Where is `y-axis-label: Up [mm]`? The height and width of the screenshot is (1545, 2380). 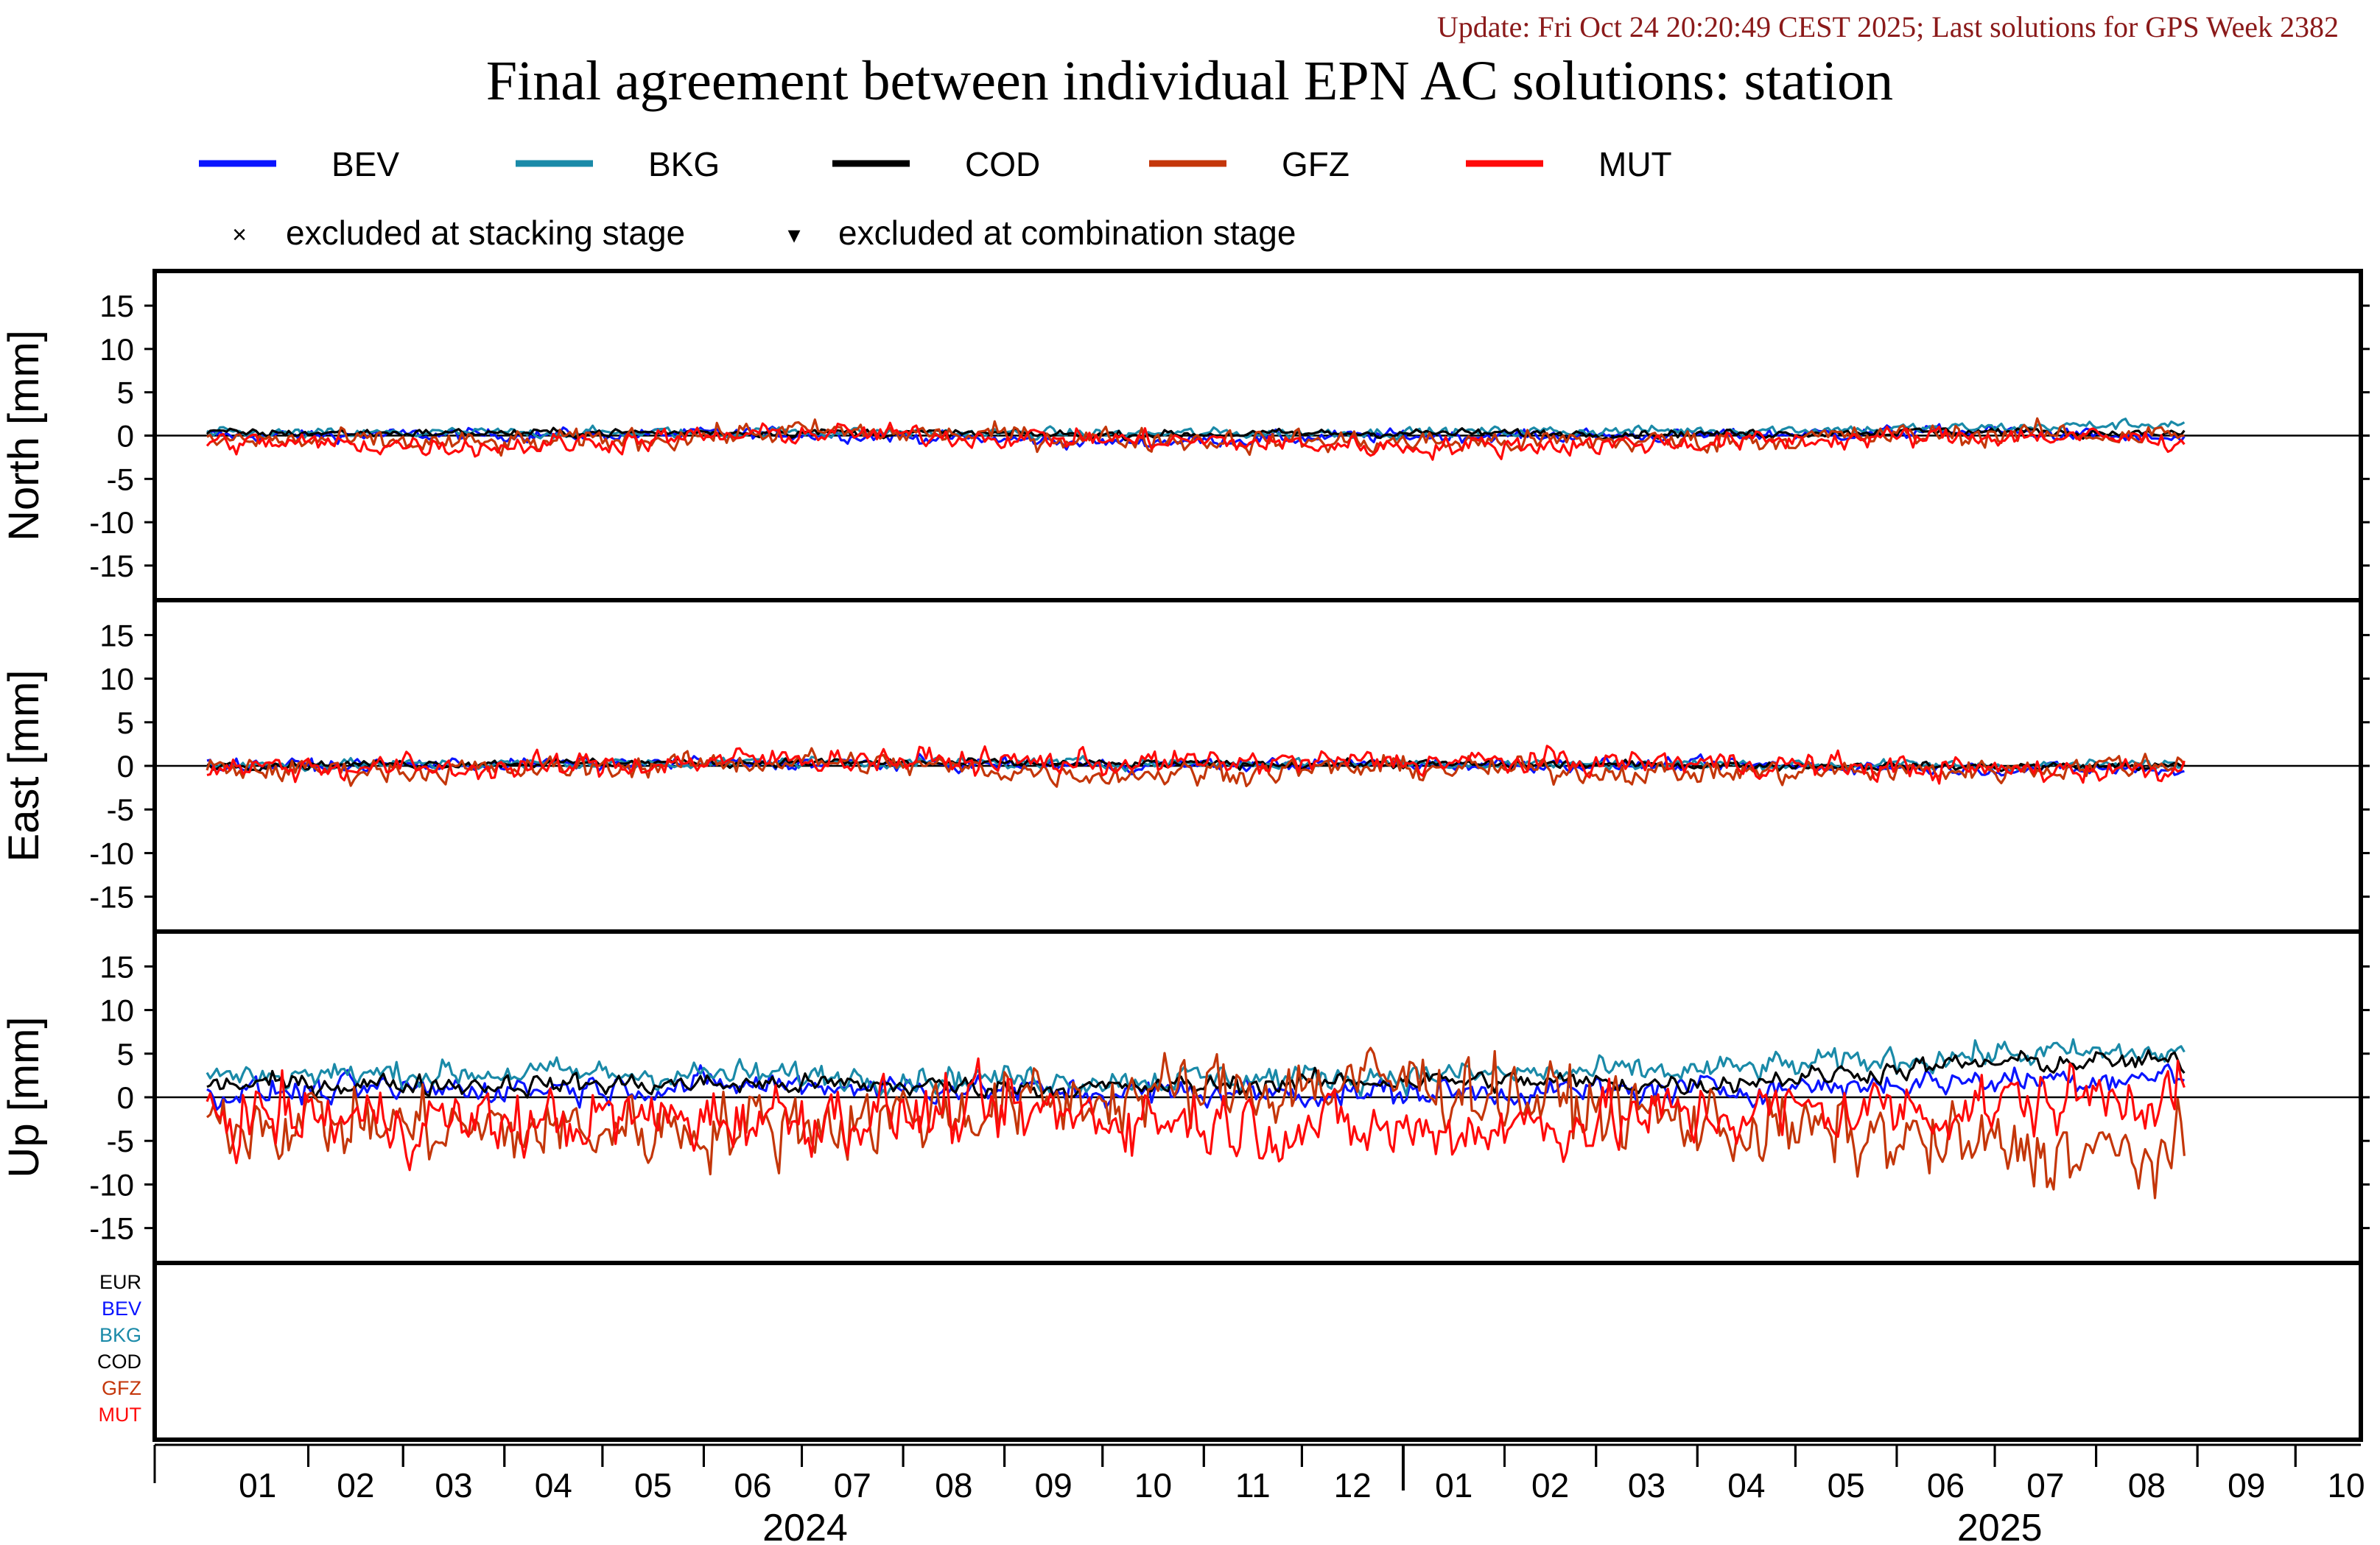
y-axis-label: Up [mm] is located at coordinates (24, 1097).